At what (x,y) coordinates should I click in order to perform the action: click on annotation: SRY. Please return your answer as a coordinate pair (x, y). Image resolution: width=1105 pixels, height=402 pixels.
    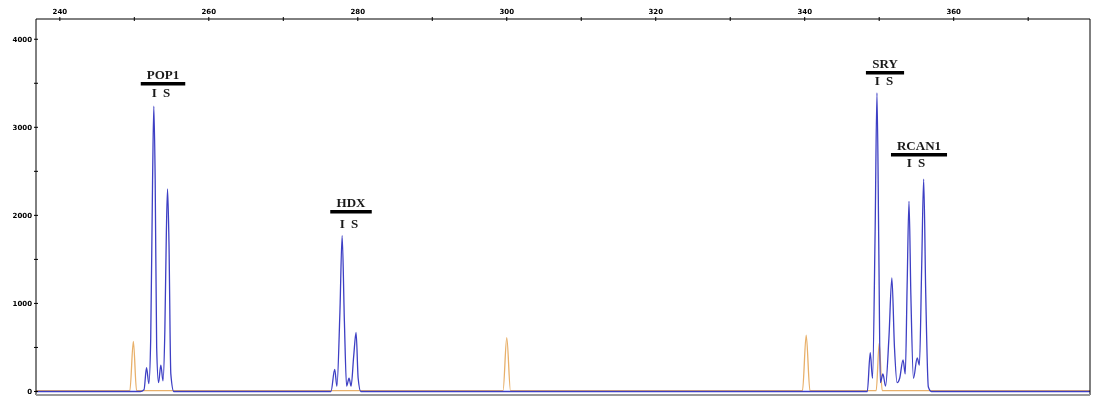
    Looking at the image, I should click on (885, 63).